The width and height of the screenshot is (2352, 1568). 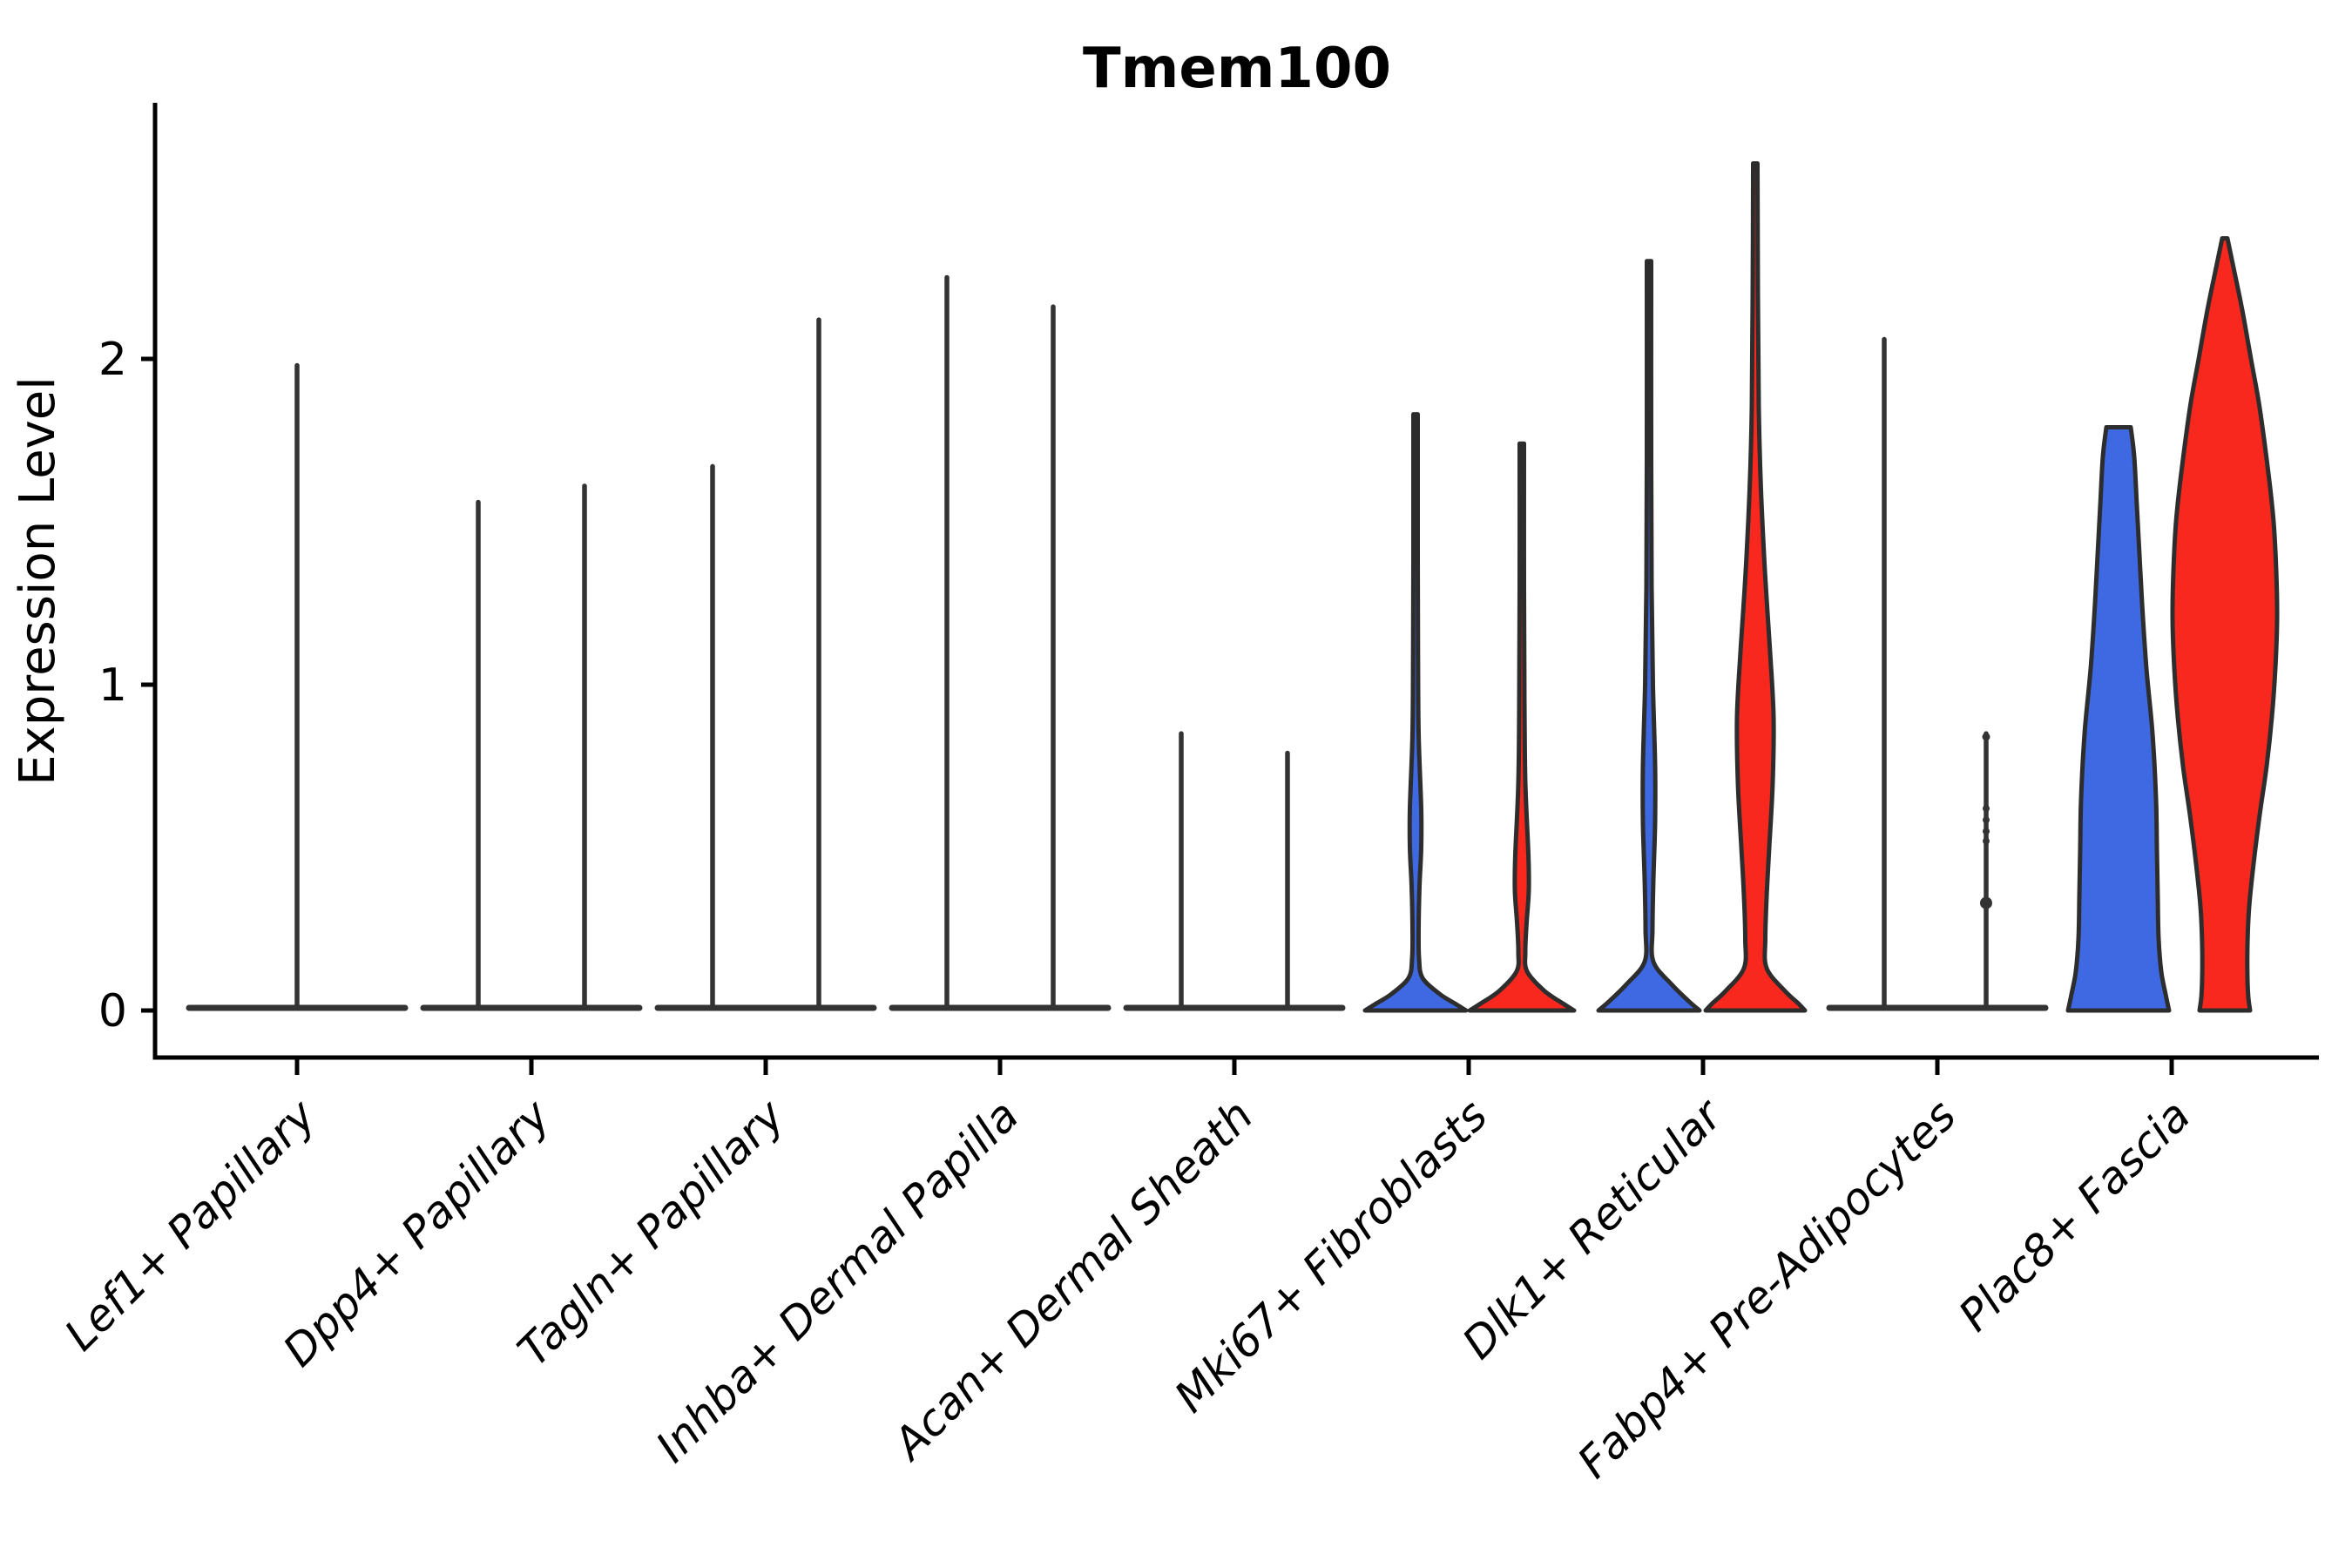 I want to click on y-tick-label: 2, so click(x=113, y=360).